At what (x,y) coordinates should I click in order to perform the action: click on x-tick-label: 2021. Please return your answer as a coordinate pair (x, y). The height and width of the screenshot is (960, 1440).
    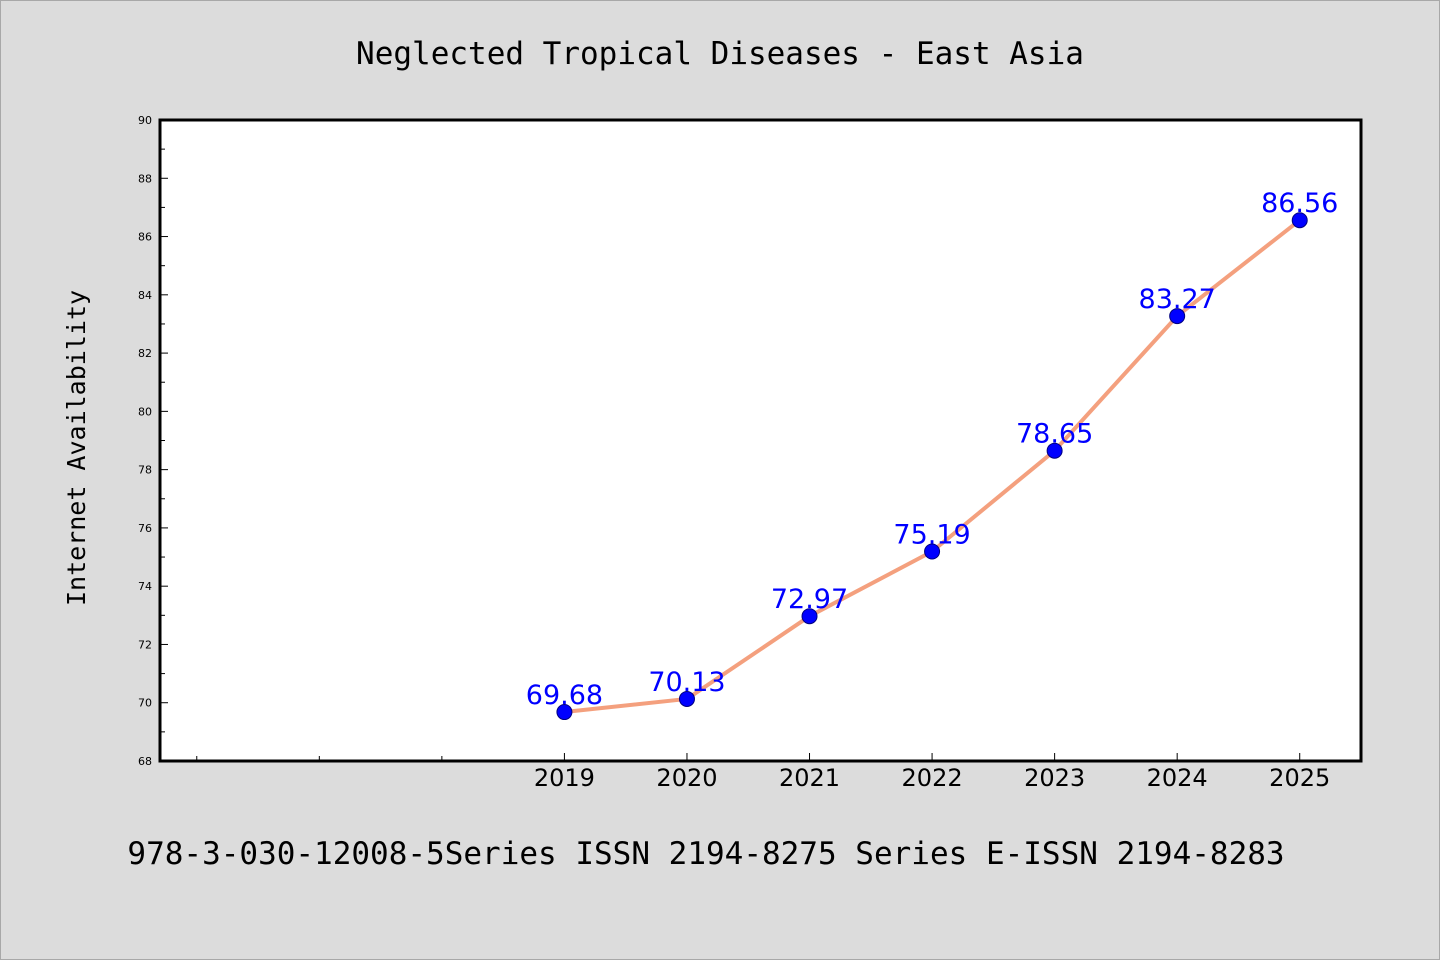
    Looking at the image, I should click on (809, 778).